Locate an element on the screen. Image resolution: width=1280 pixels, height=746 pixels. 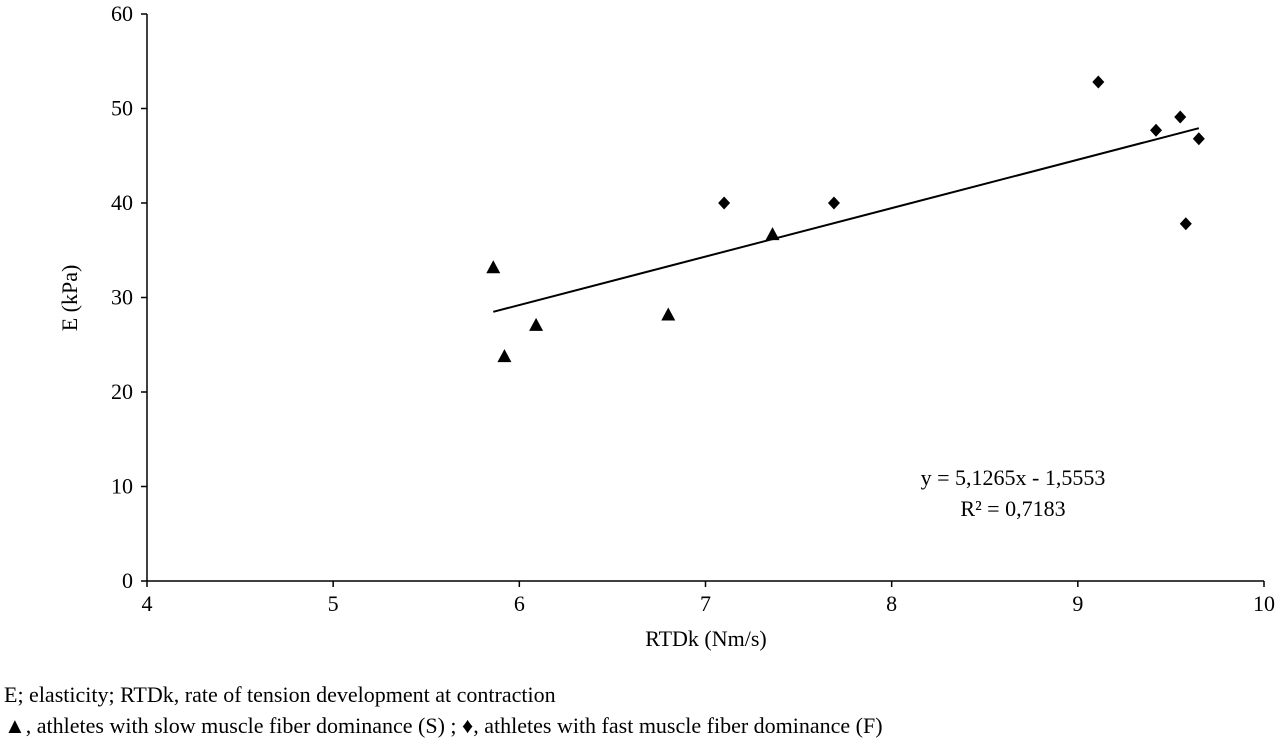
y-tick-label: 10 is located at coordinates (122, 486).